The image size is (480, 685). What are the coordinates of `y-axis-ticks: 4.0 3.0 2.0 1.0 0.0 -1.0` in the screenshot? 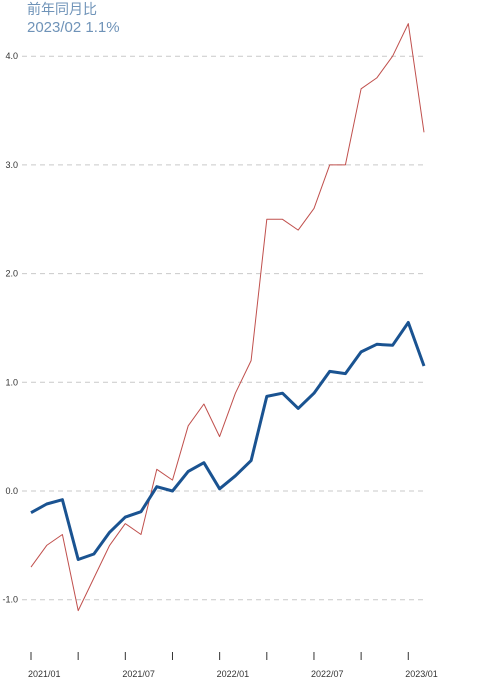 It's located at (10, 328).